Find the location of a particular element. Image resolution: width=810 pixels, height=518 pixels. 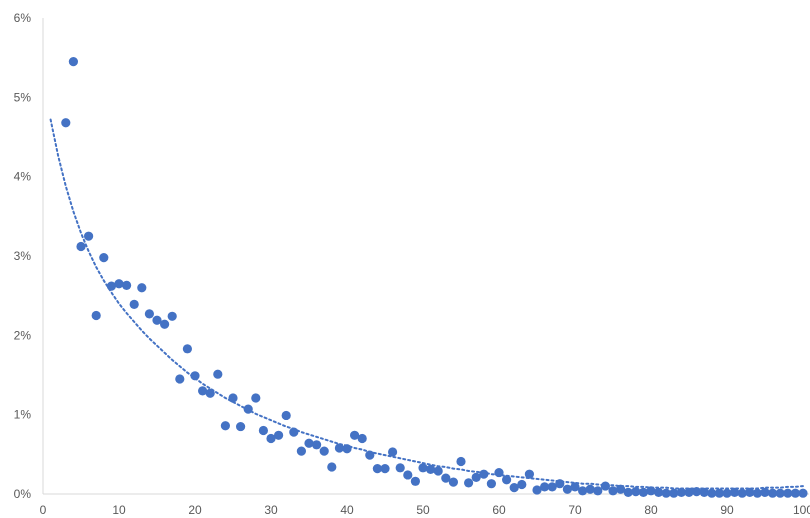

y-tick-label: 4% is located at coordinates (23, 177).